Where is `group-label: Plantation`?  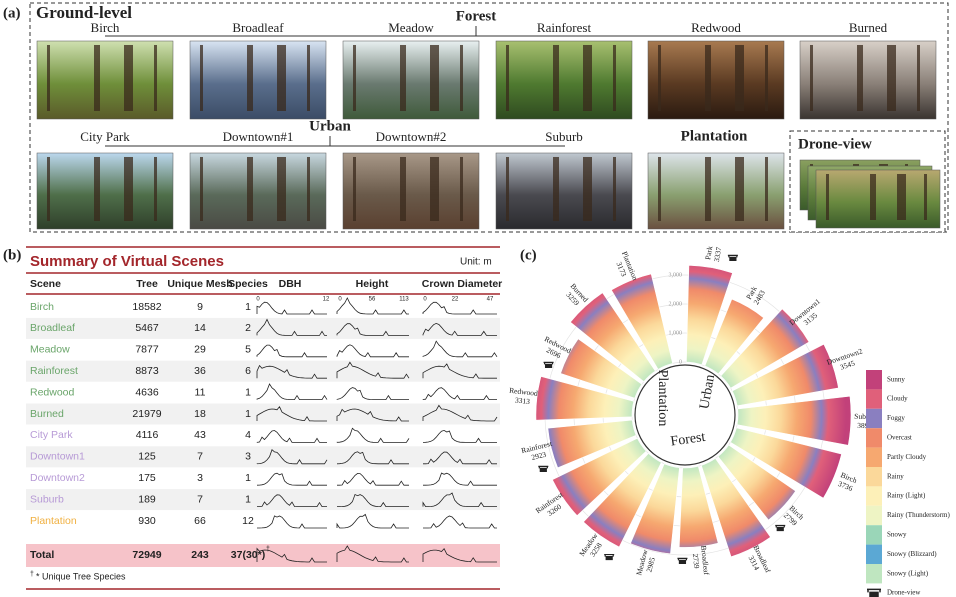 group-label: Plantation is located at coordinates (662, 398).